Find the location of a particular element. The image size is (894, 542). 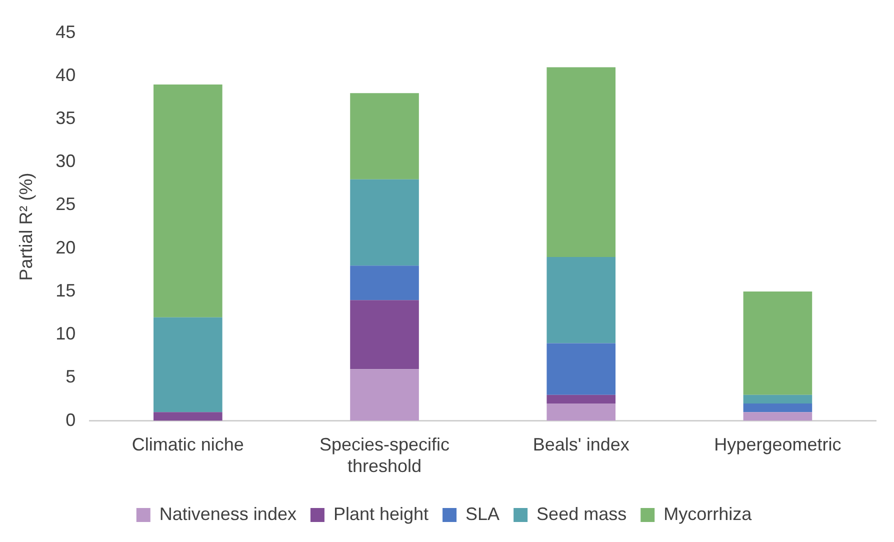

y-tick-label: 25 is located at coordinates (66, 204).